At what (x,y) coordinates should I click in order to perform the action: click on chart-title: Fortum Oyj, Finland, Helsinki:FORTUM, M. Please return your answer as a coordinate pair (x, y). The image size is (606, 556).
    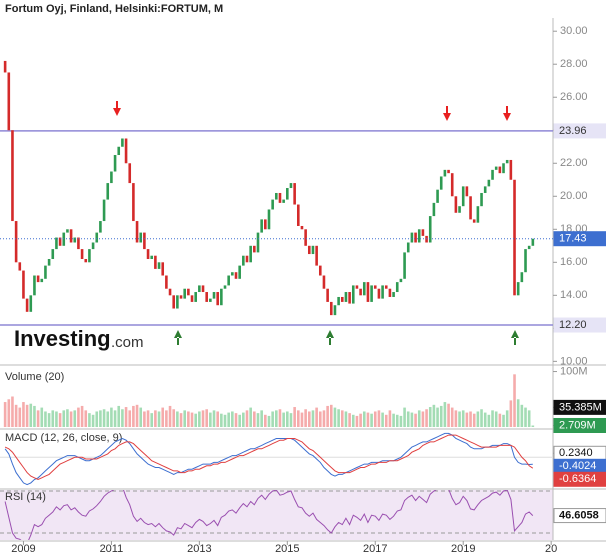
    Looking at the image, I should click on (114, 9).